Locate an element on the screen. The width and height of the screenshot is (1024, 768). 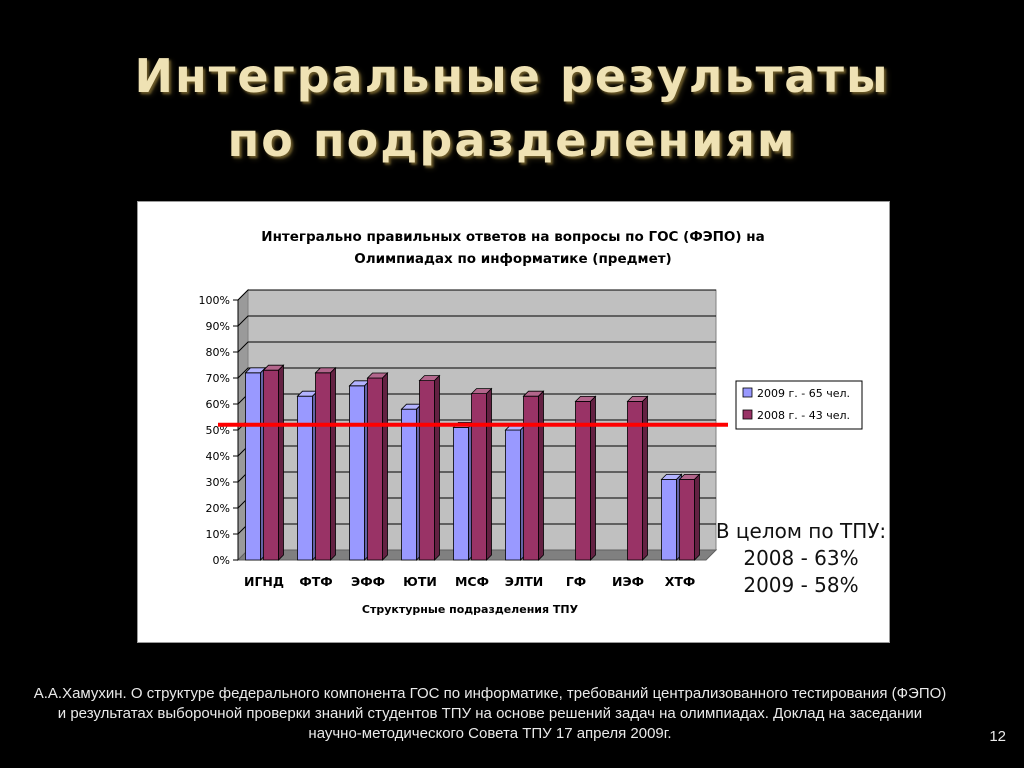
y-tick-label: 40% is located at coordinates (218, 456).